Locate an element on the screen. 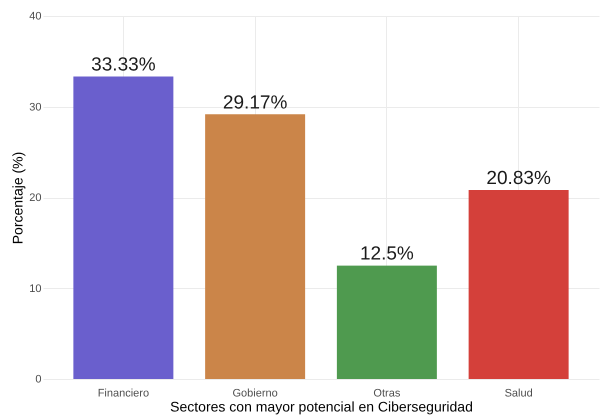 The image size is (604, 419). y-tick-label: 40 is located at coordinates (35, 16).